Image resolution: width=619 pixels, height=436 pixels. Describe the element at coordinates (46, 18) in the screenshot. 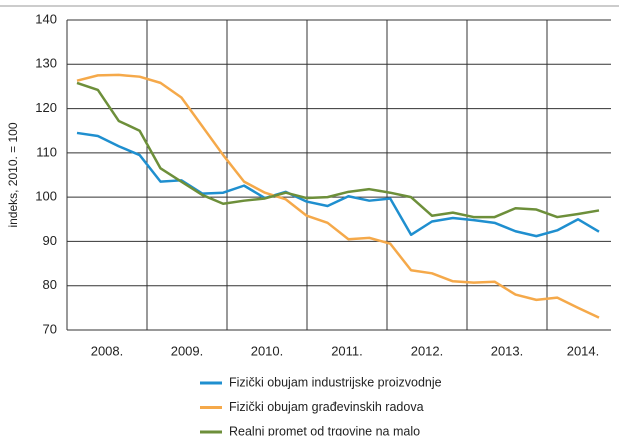

I see `y-tick-label: 140` at that location.